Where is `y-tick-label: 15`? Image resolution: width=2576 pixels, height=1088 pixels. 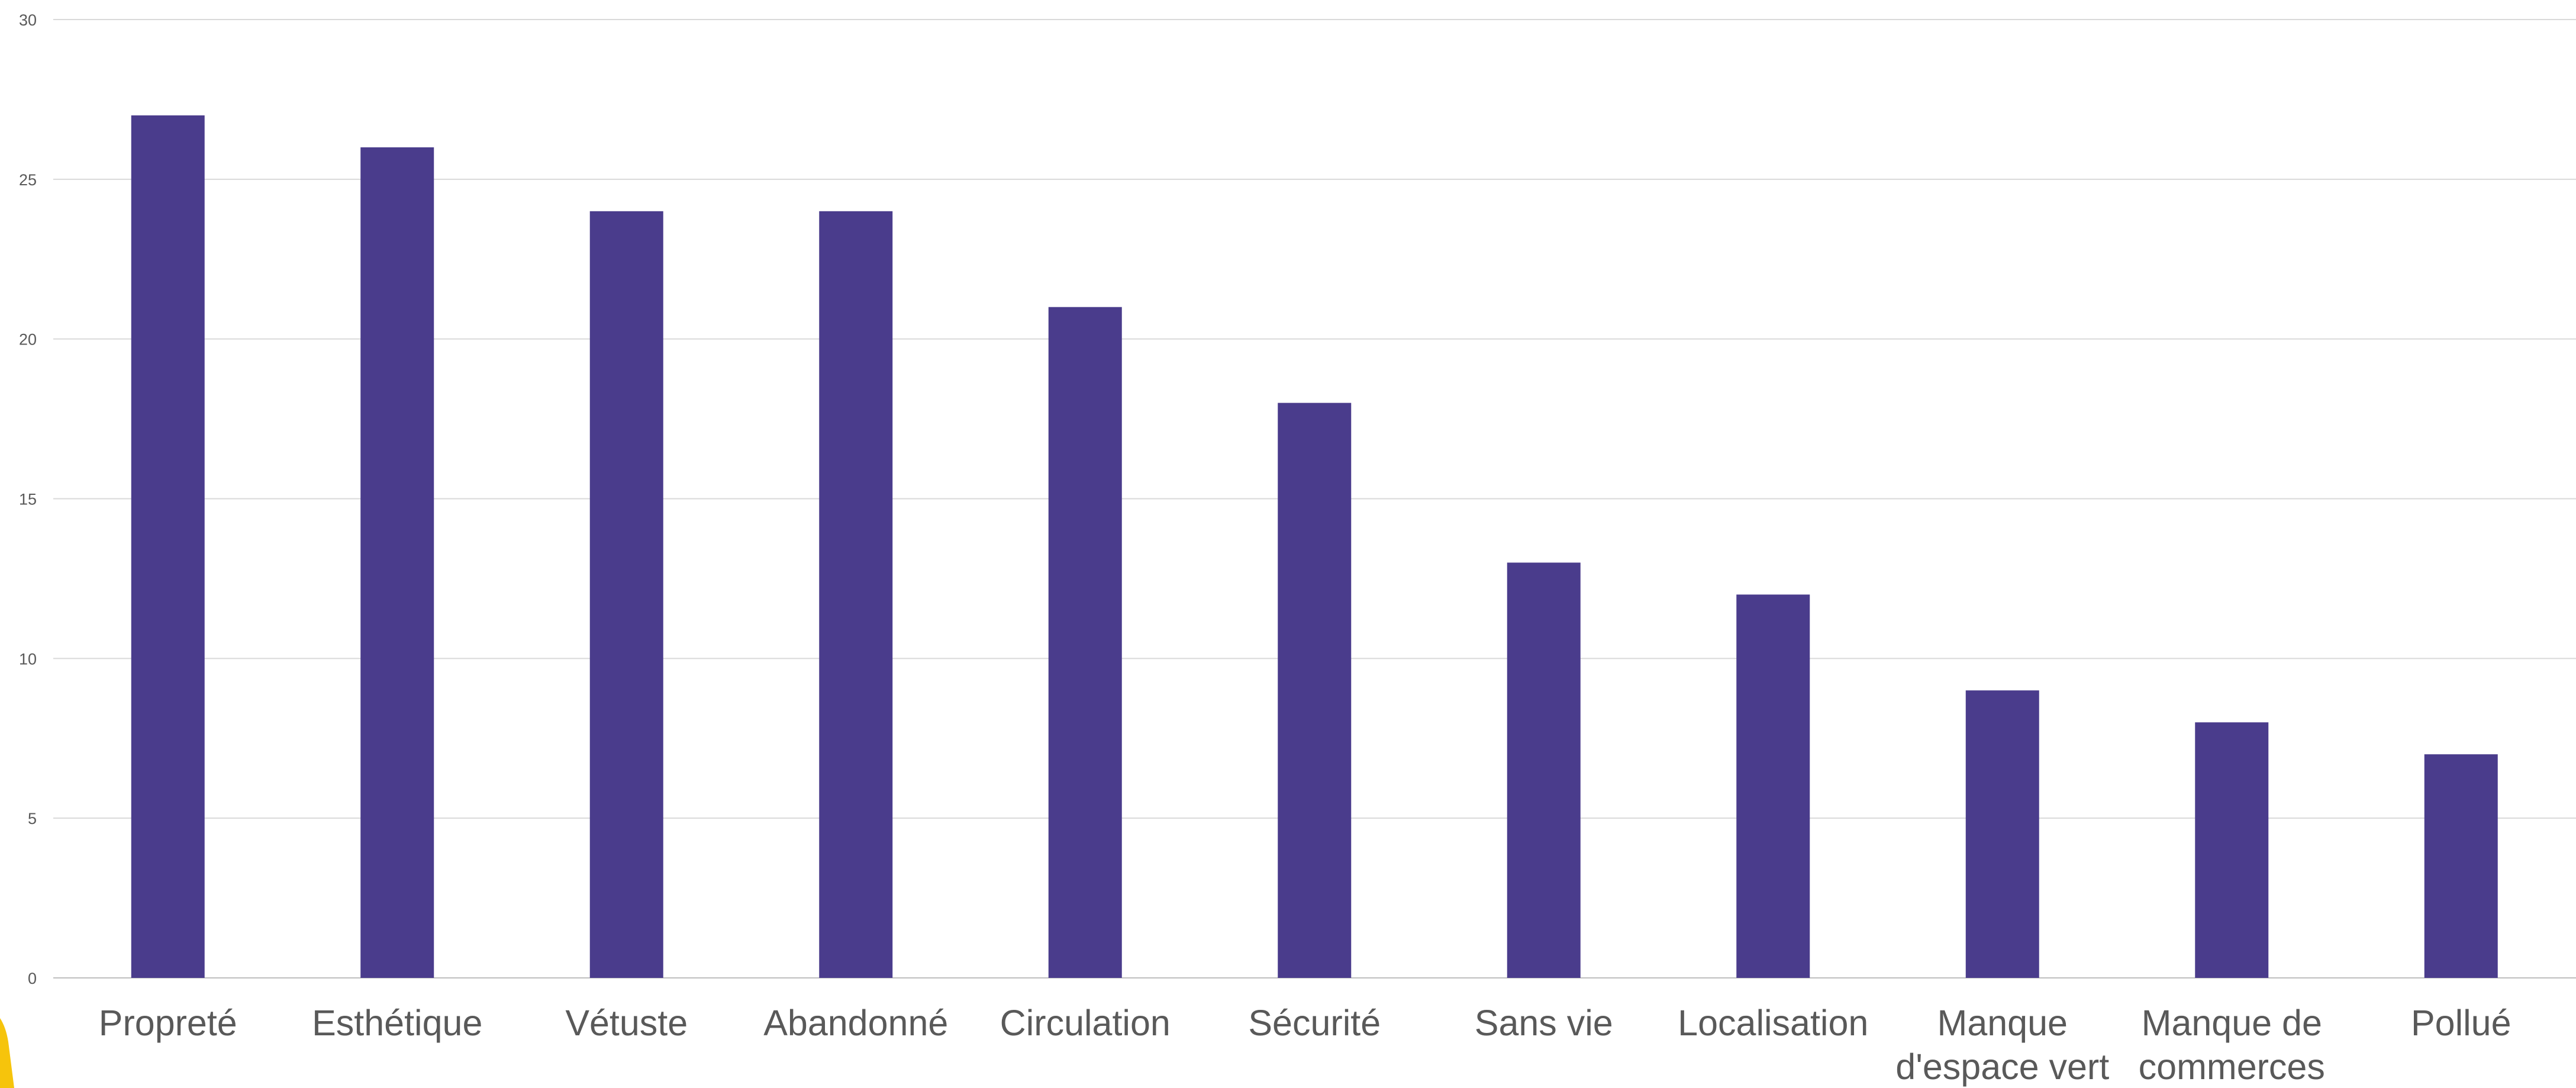 y-tick-label: 15 is located at coordinates (28, 499).